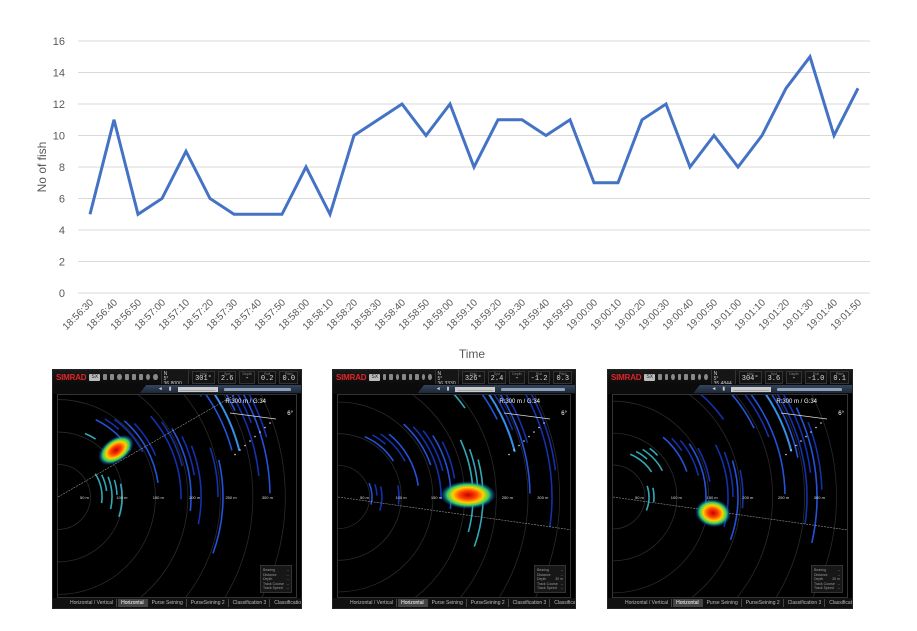 The height and width of the screenshot is (631, 917). I want to click on metric-value: -1.0, so click(816, 378).